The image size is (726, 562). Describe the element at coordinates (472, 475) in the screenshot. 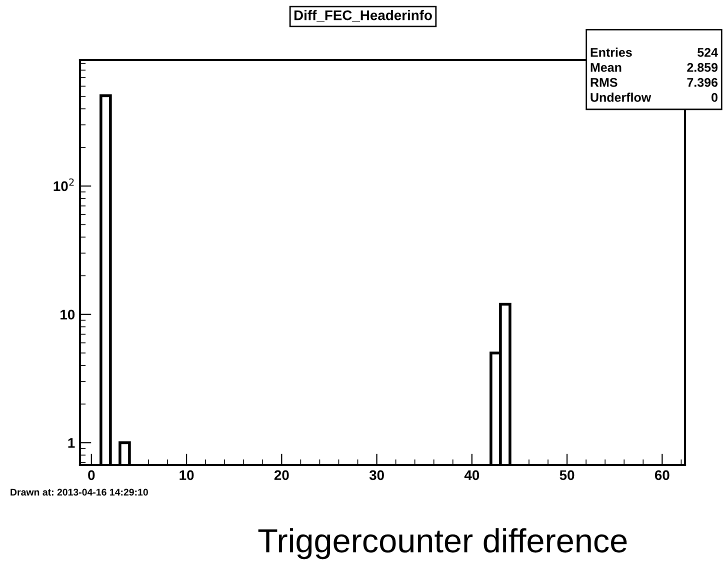

I see `x-tick-label: 40` at that location.